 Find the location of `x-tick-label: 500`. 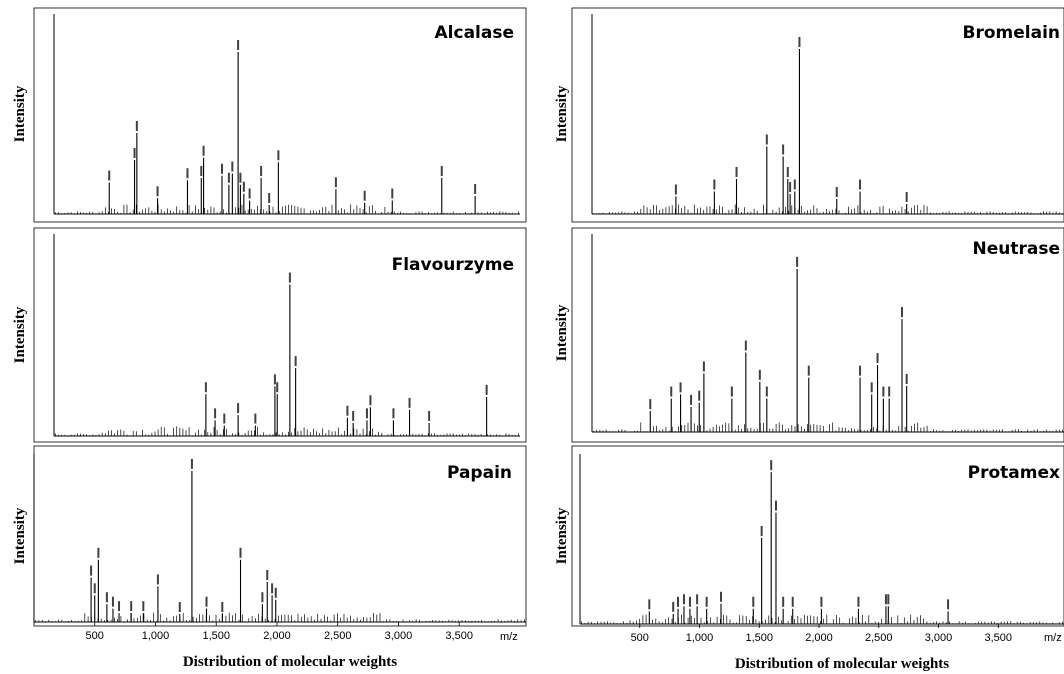

x-tick-label: 500 is located at coordinates (640, 638).